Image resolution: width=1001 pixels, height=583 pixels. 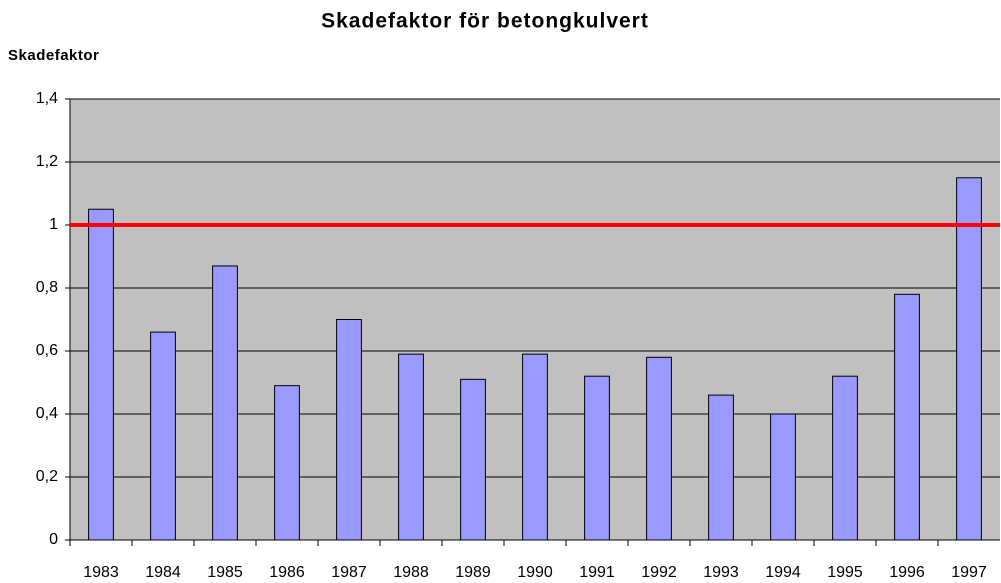 I want to click on y-tick-label: 0, so click(x=53, y=539).